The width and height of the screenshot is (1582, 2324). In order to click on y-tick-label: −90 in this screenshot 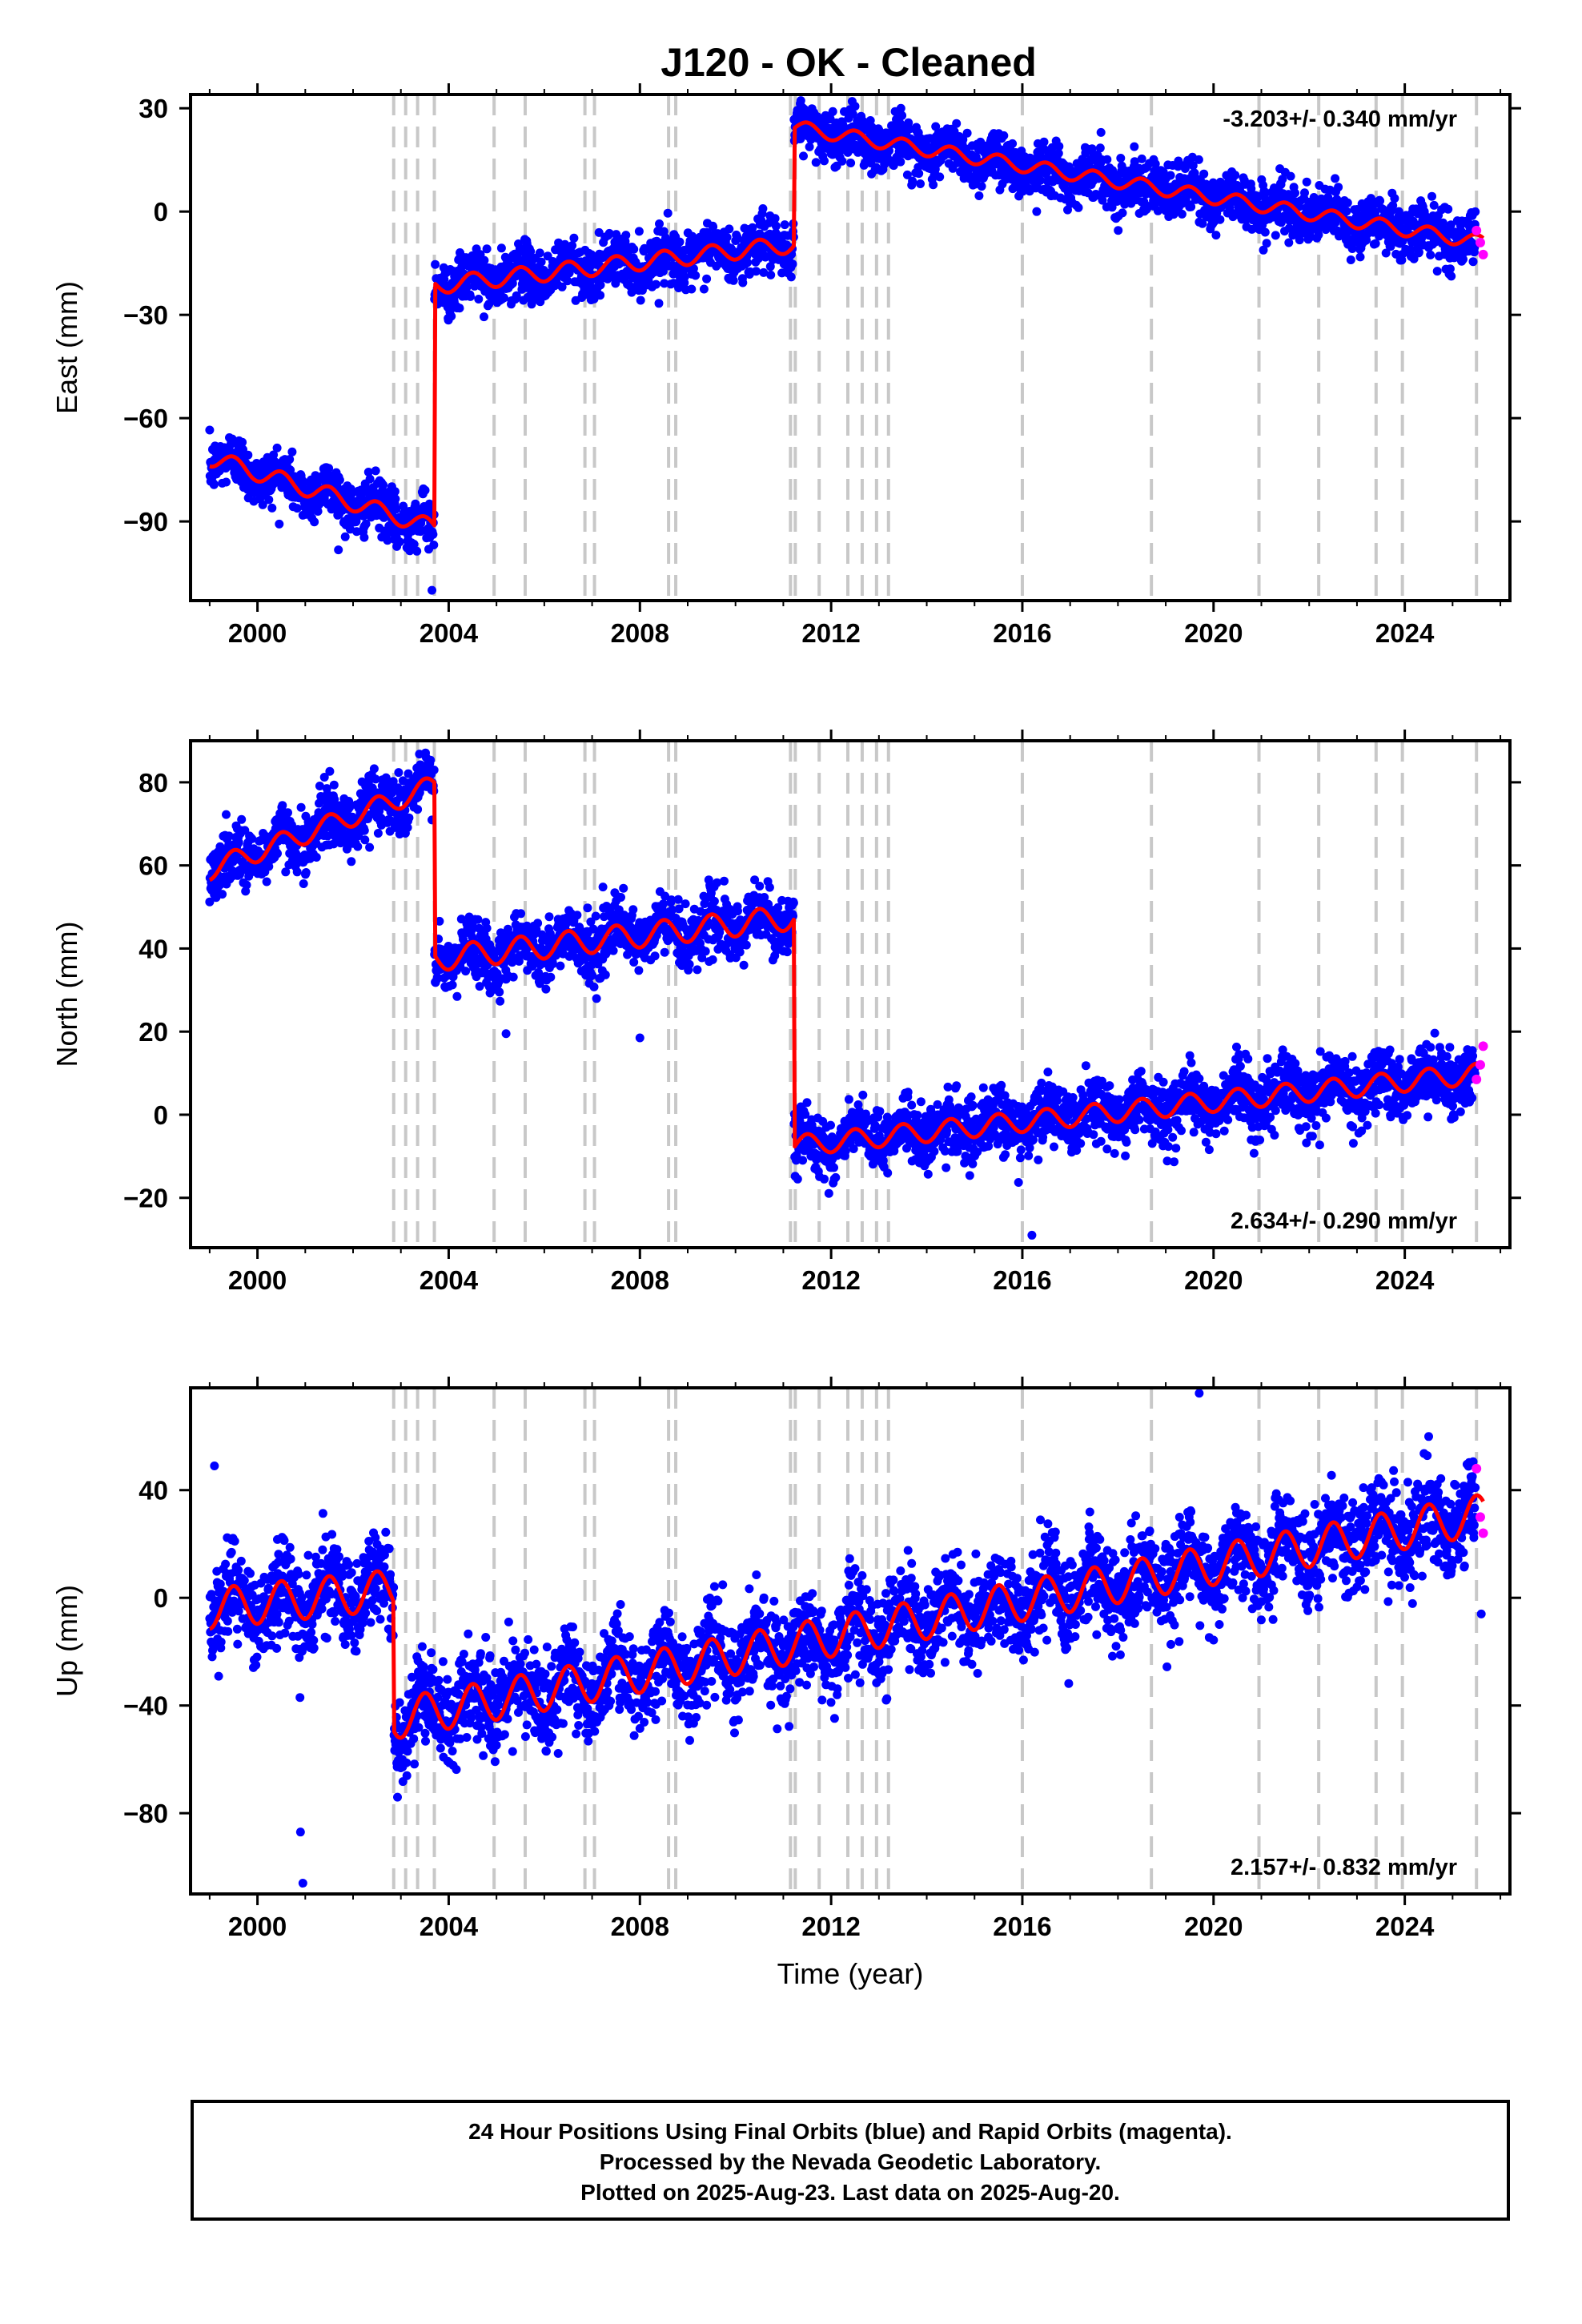, I will do `click(145, 522)`.